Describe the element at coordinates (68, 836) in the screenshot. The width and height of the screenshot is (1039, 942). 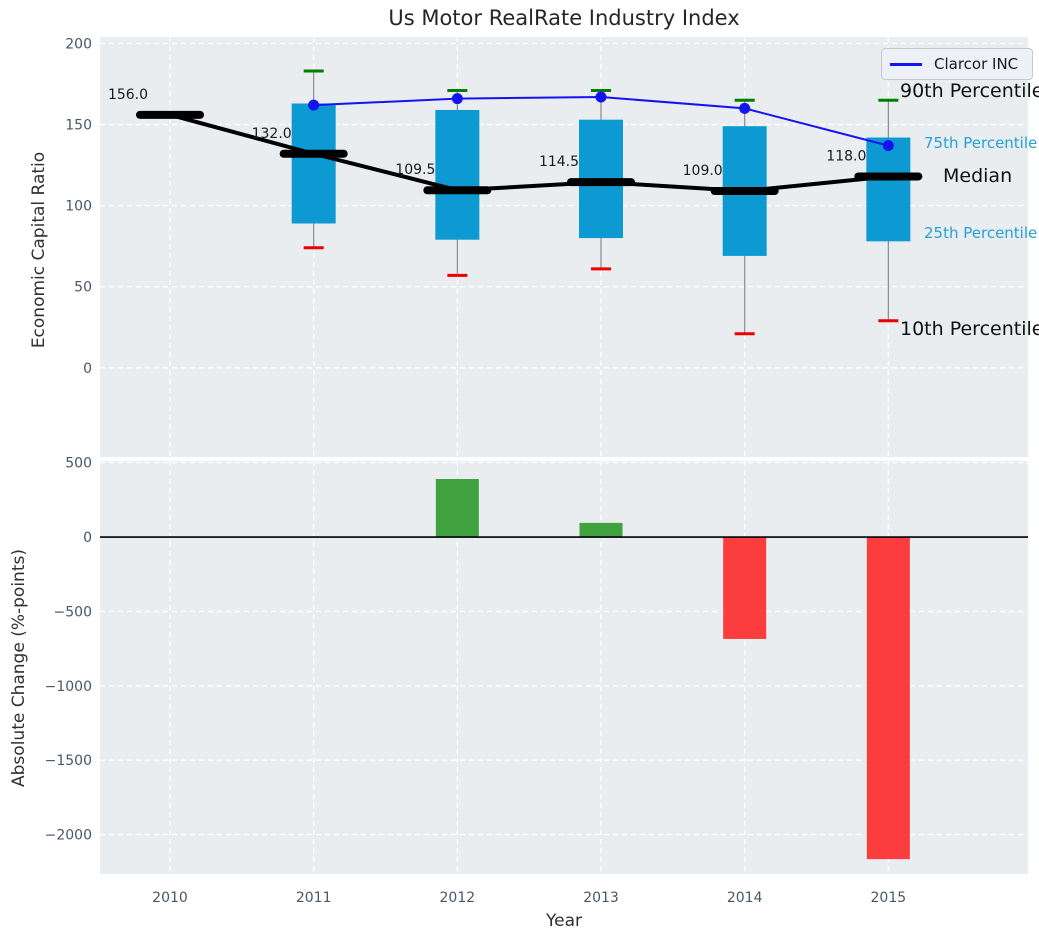
I see `bottom-y-tick-label: −2000` at that location.